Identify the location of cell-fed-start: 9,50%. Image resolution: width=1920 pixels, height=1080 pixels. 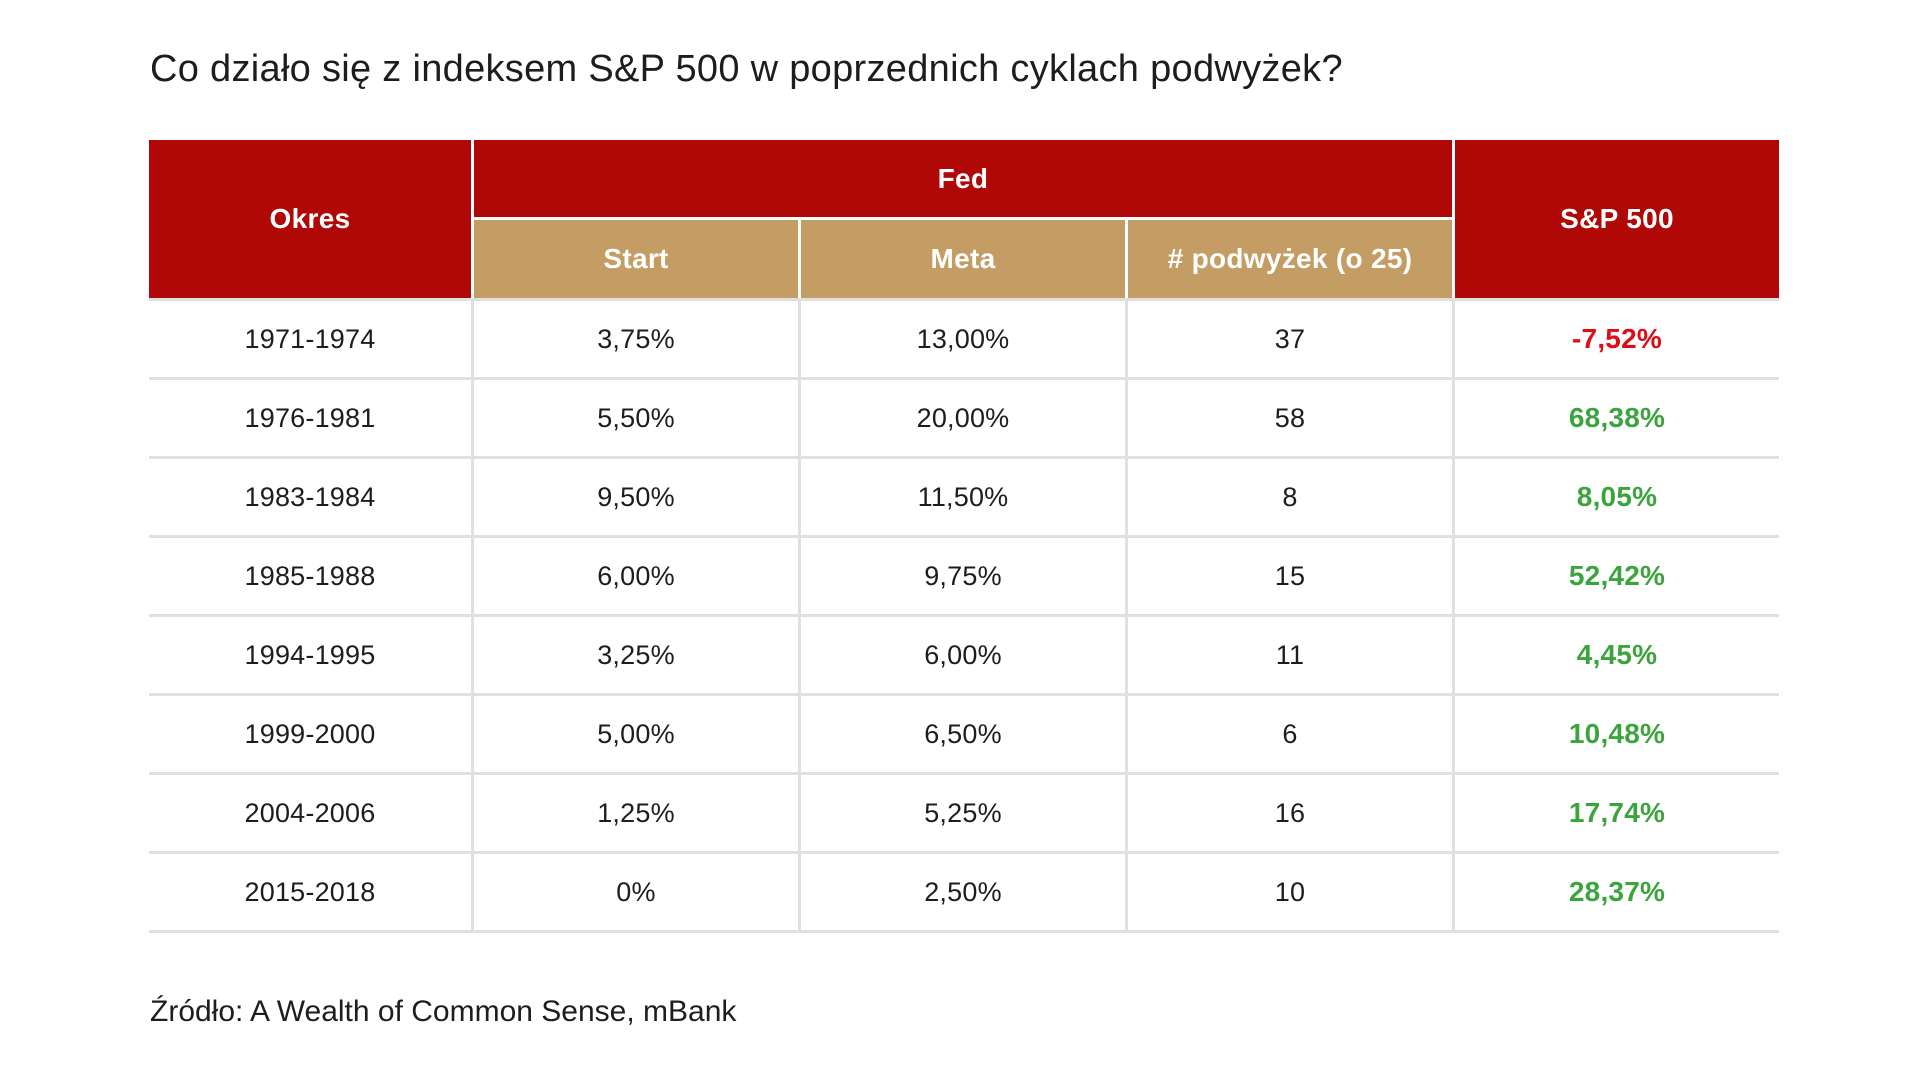
(636, 497).